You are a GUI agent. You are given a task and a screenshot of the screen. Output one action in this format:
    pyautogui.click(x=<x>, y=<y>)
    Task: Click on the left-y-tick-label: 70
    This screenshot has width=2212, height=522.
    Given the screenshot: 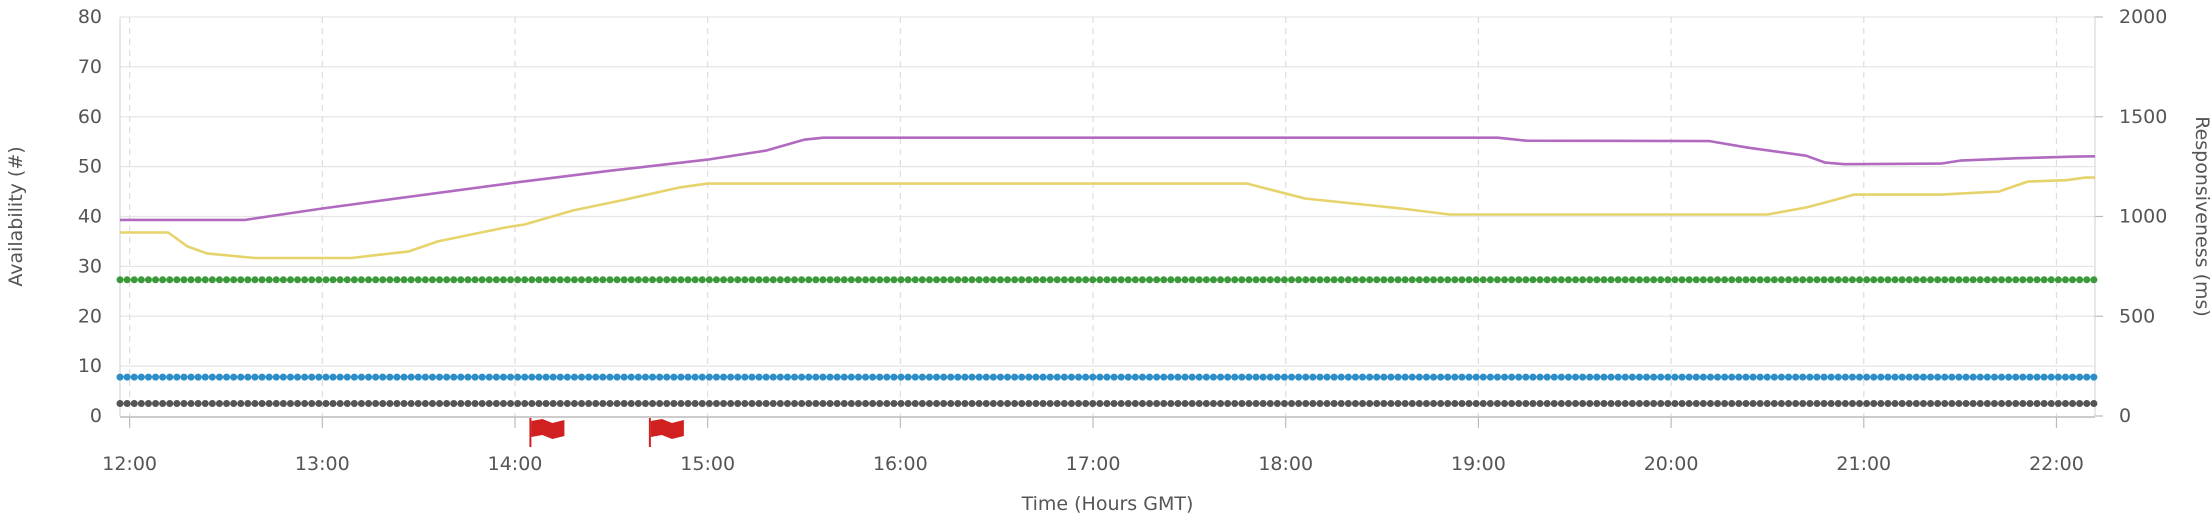 What is the action you would take?
    pyautogui.click(x=90, y=67)
    